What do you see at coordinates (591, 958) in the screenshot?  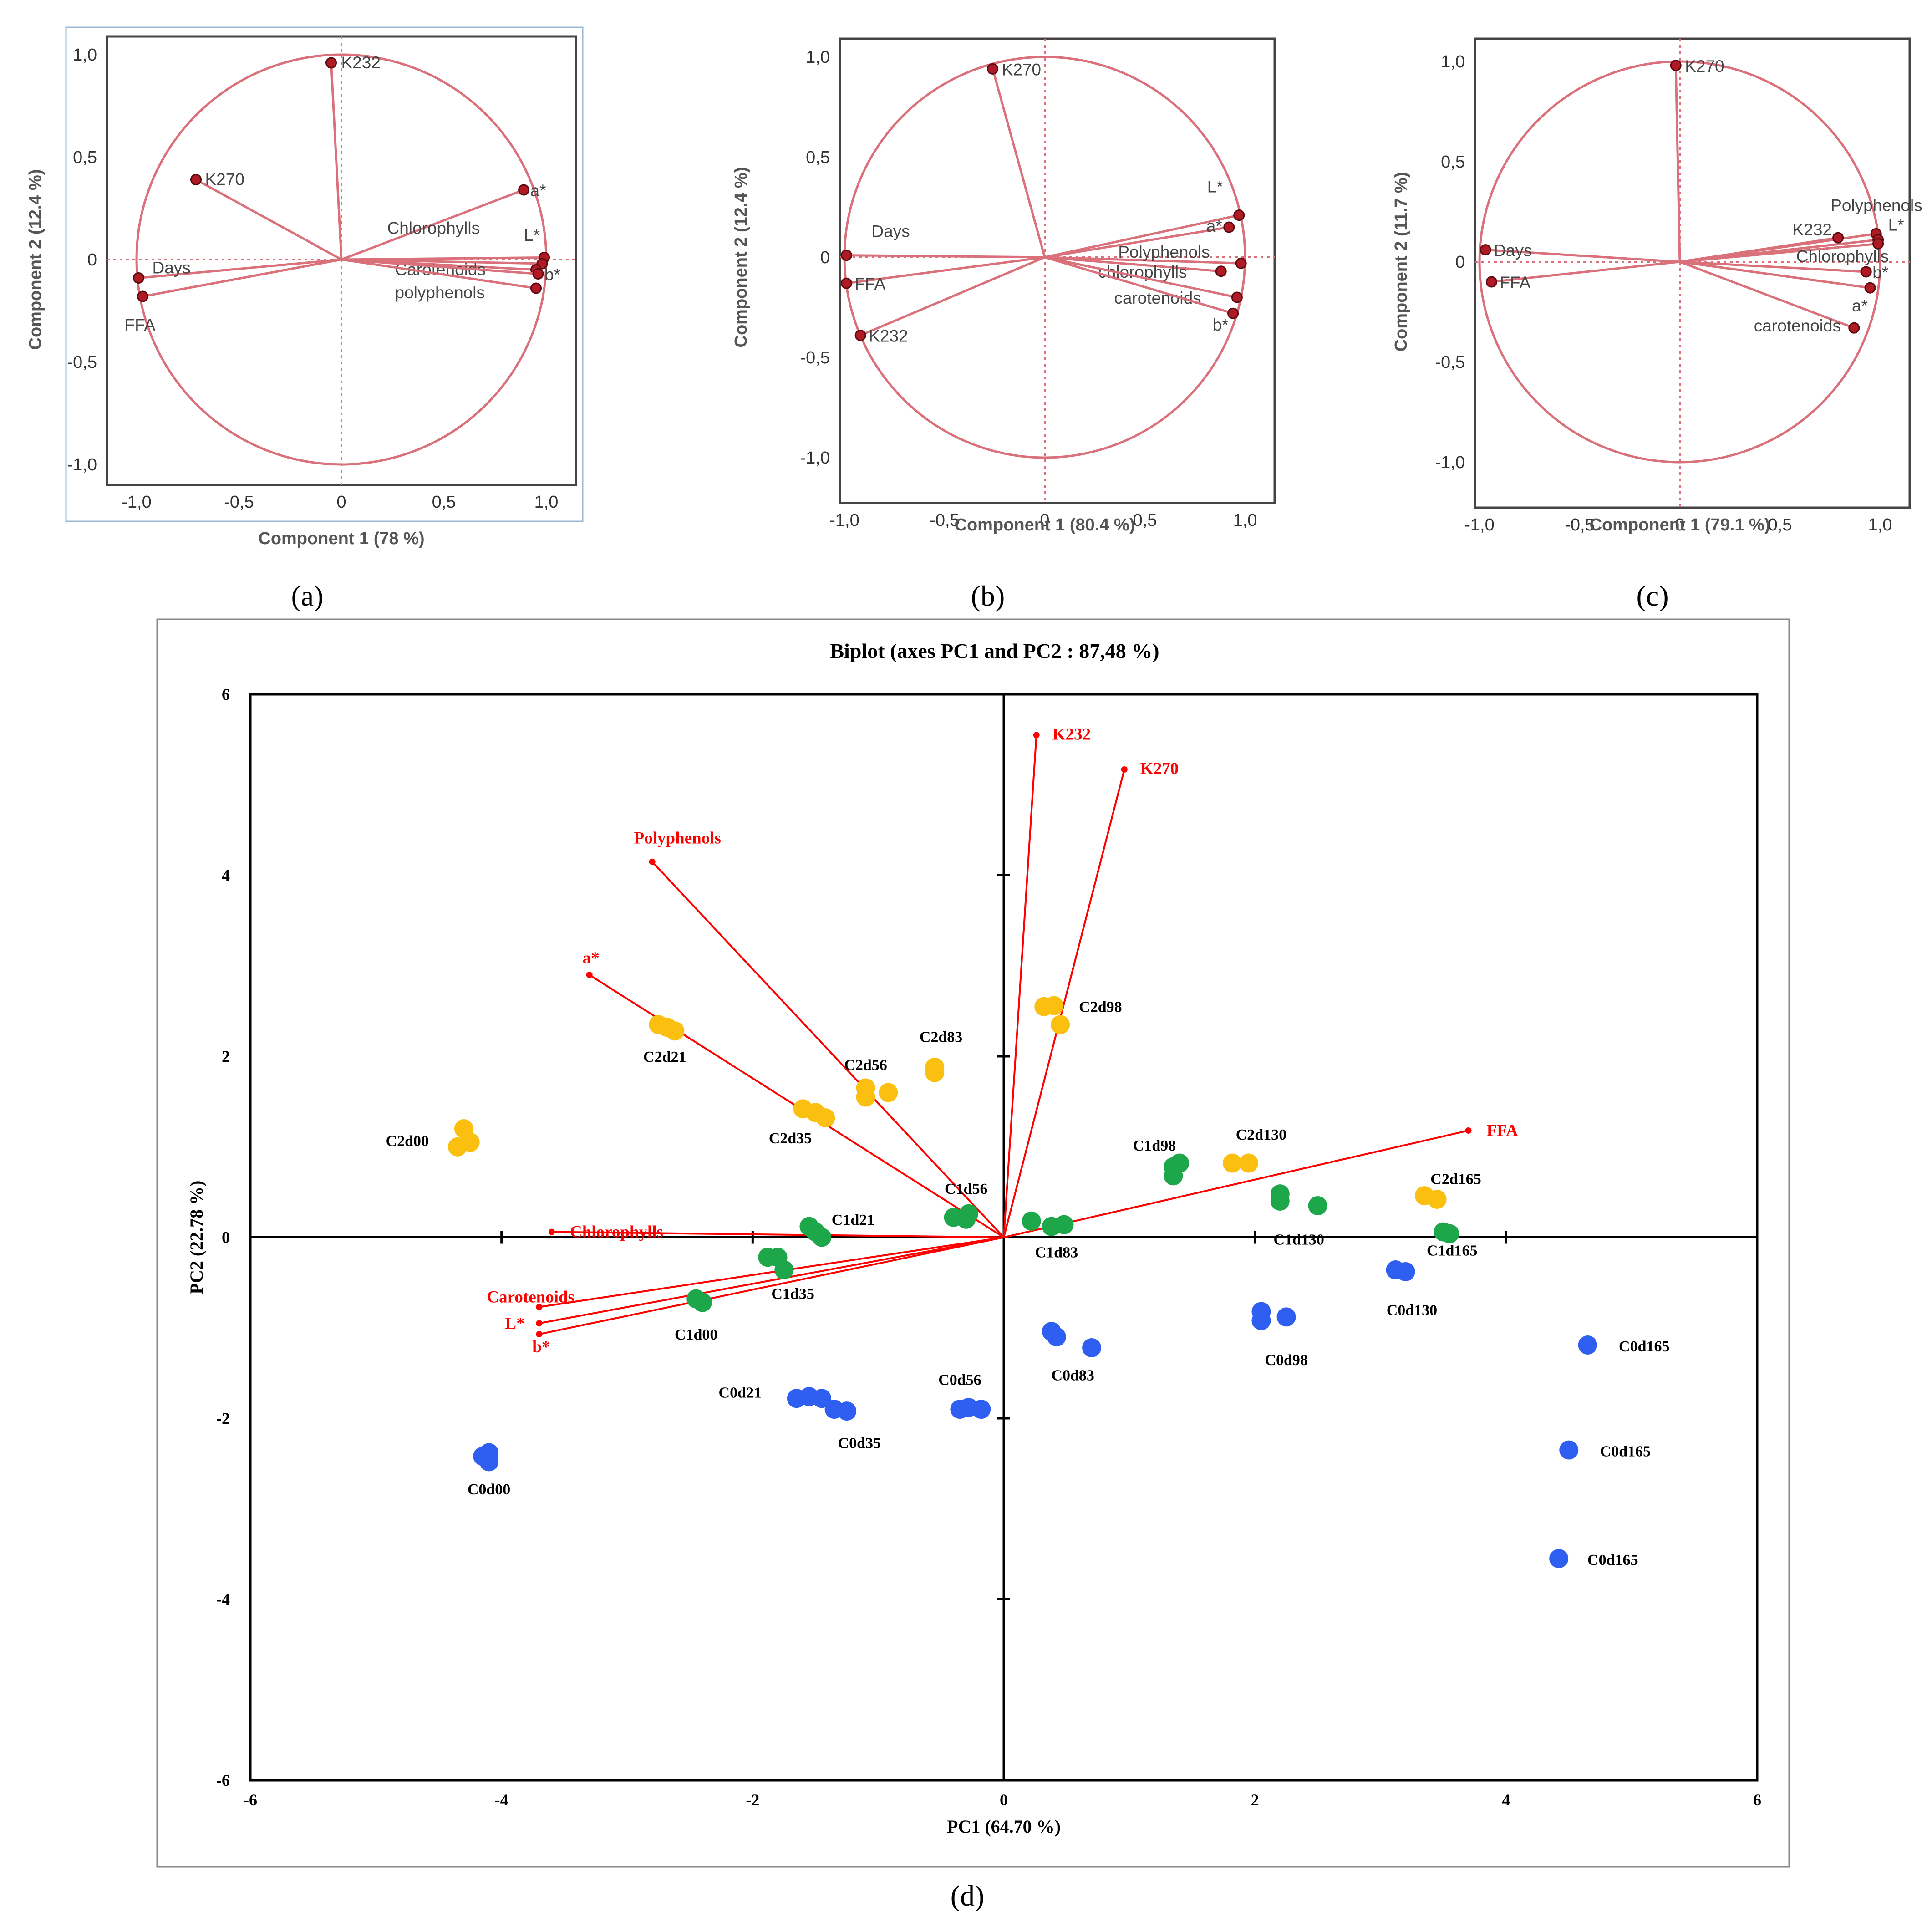 I see `vector-label-a: a*` at bounding box center [591, 958].